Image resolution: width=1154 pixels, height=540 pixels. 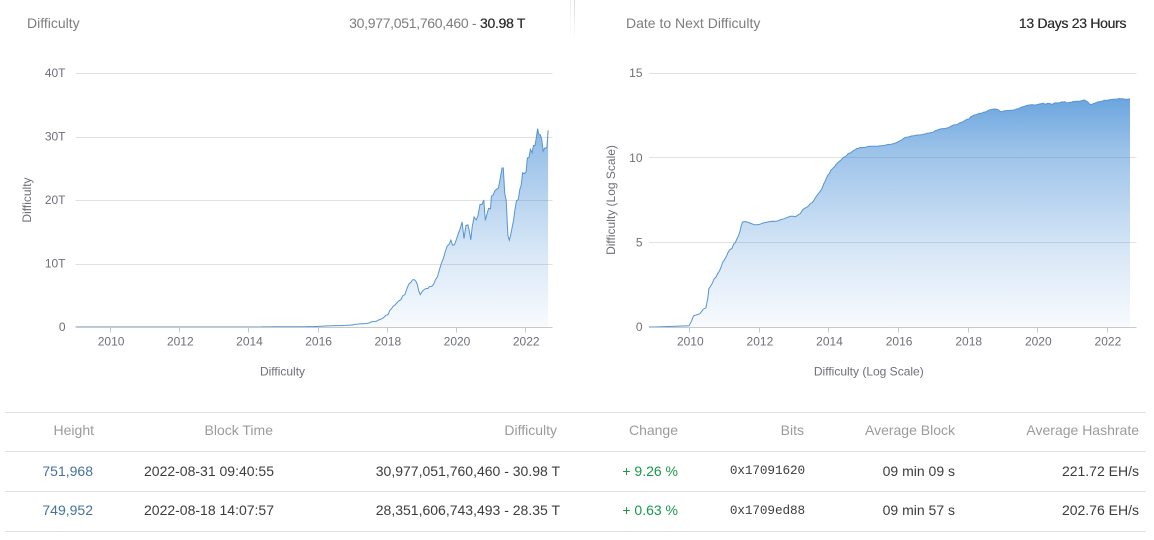 I want to click on svg-text: 10T, so click(x=55, y=264).